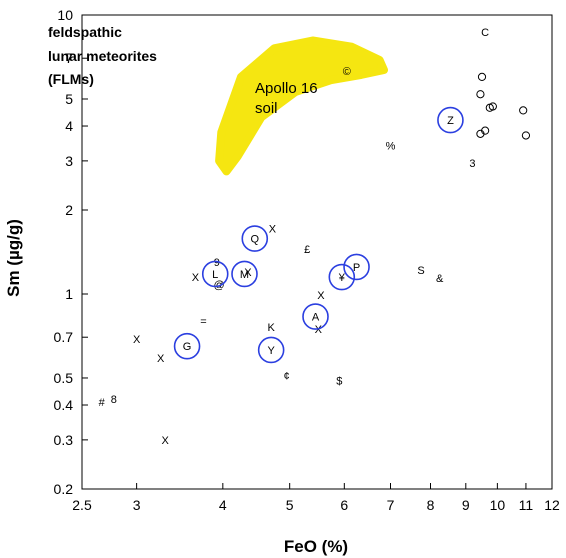 The image size is (566, 558). What do you see at coordinates (13, 258) in the screenshot?
I see `y-axis-title: Sm (µg/g)` at bounding box center [13, 258].